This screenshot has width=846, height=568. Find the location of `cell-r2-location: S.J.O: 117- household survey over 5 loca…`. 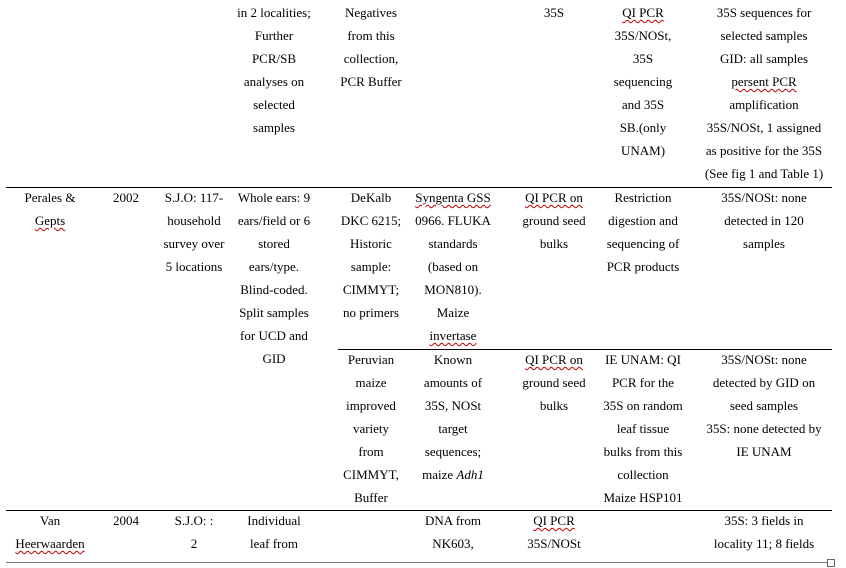

cell-r2-location: S.J.O: 117- household survey over 5 loca… is located at coordinates (194, 232).